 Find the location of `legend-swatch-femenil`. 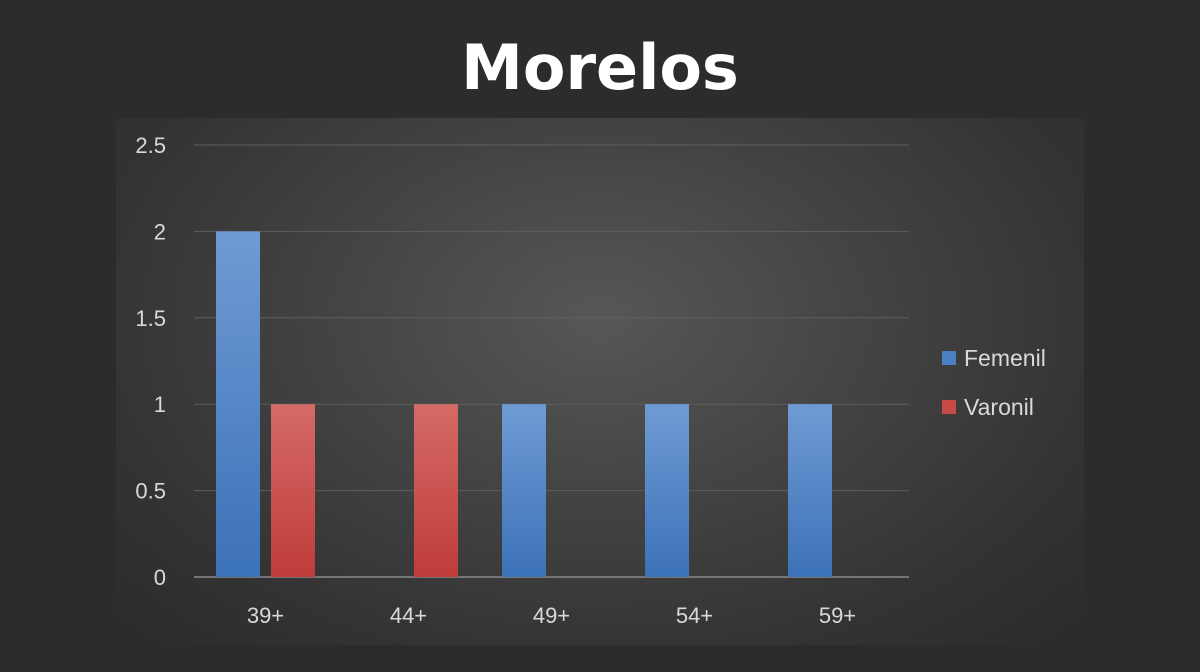

legend-swatch-femenil is located at coordinates (949, 358).